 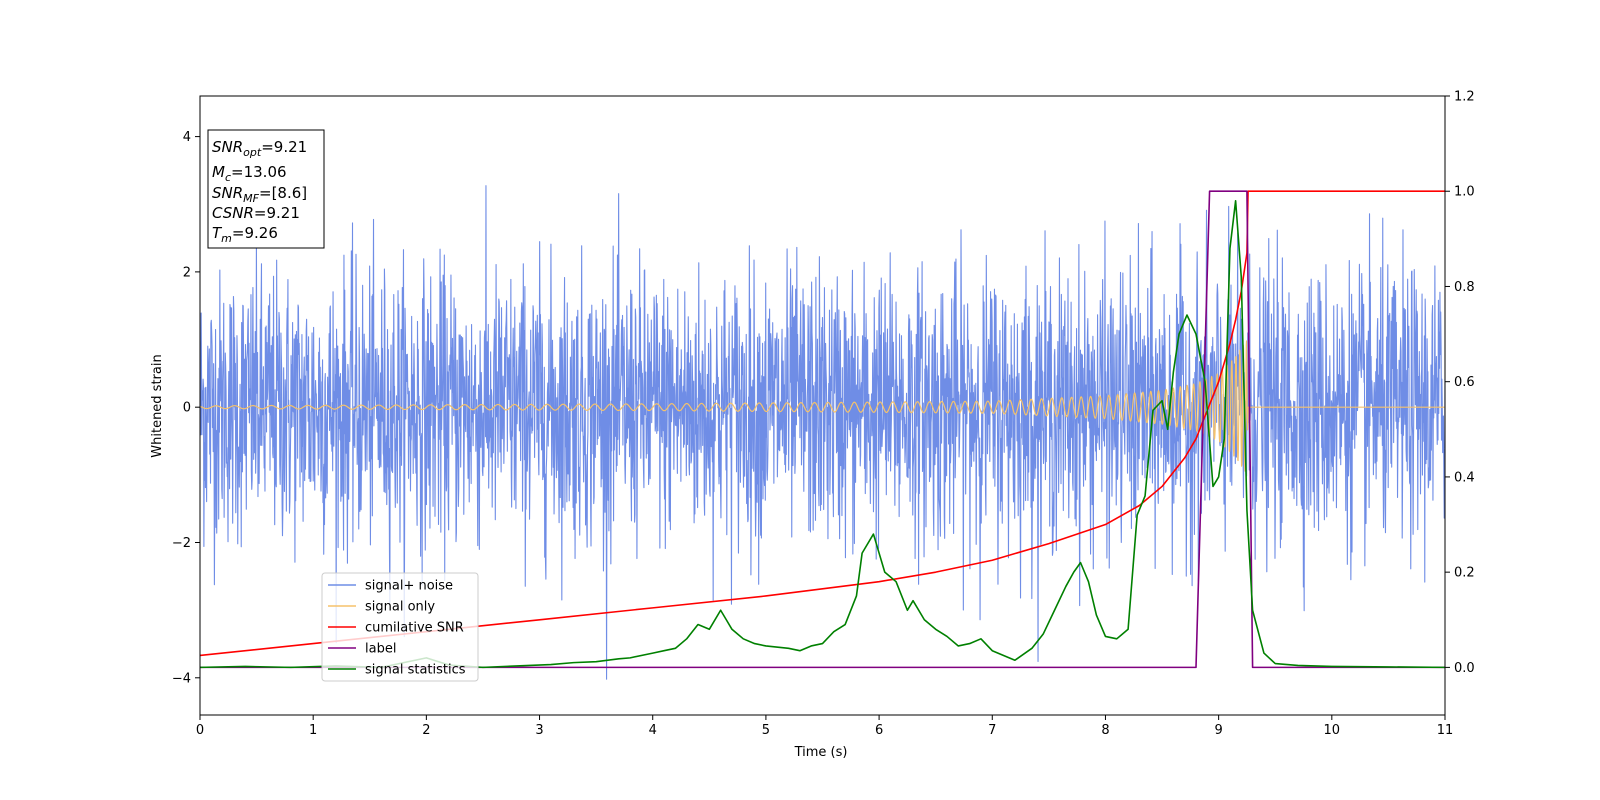 What do you see at coordinates (1464, 287) in the screenshot?
I see `y-right-tick-label: 0.8` at bounding box center [1464, 287].